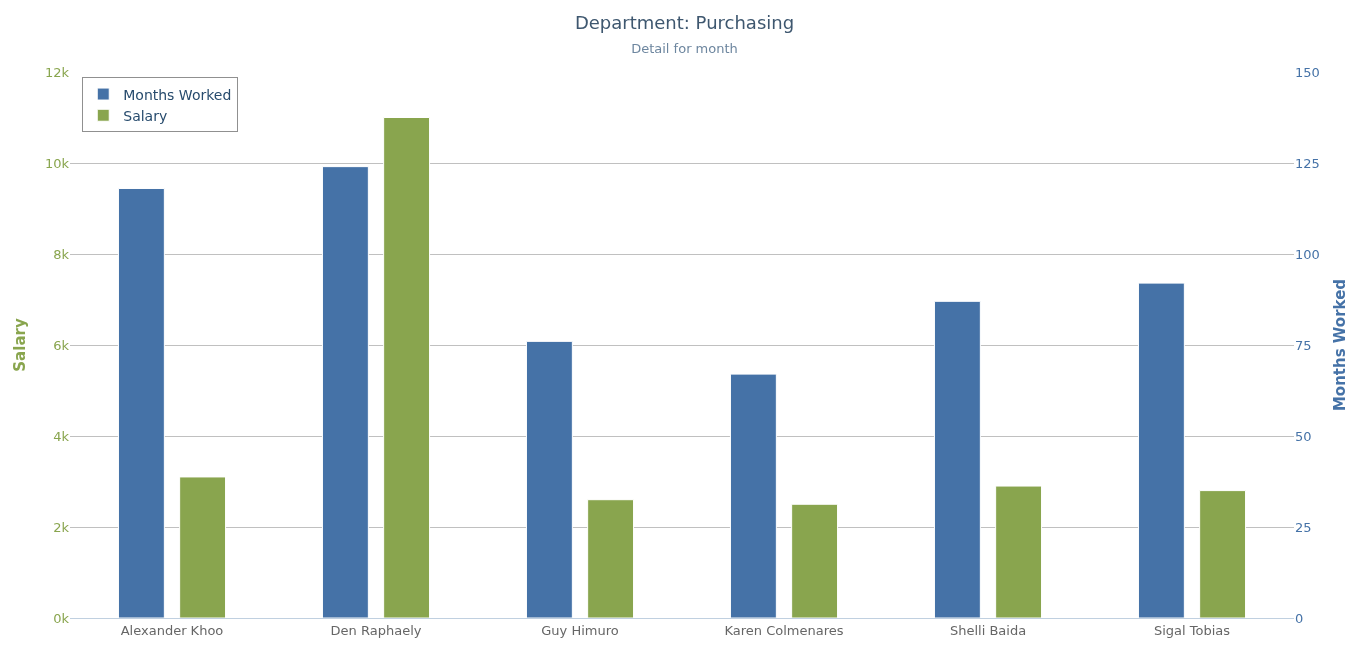 This screenshot has height=650, width=1369. What do you see at coordinates (784, 630) in the screenshot?
I see `x-tick-label: Karen Colmenares` at bounding box center [784, 630].